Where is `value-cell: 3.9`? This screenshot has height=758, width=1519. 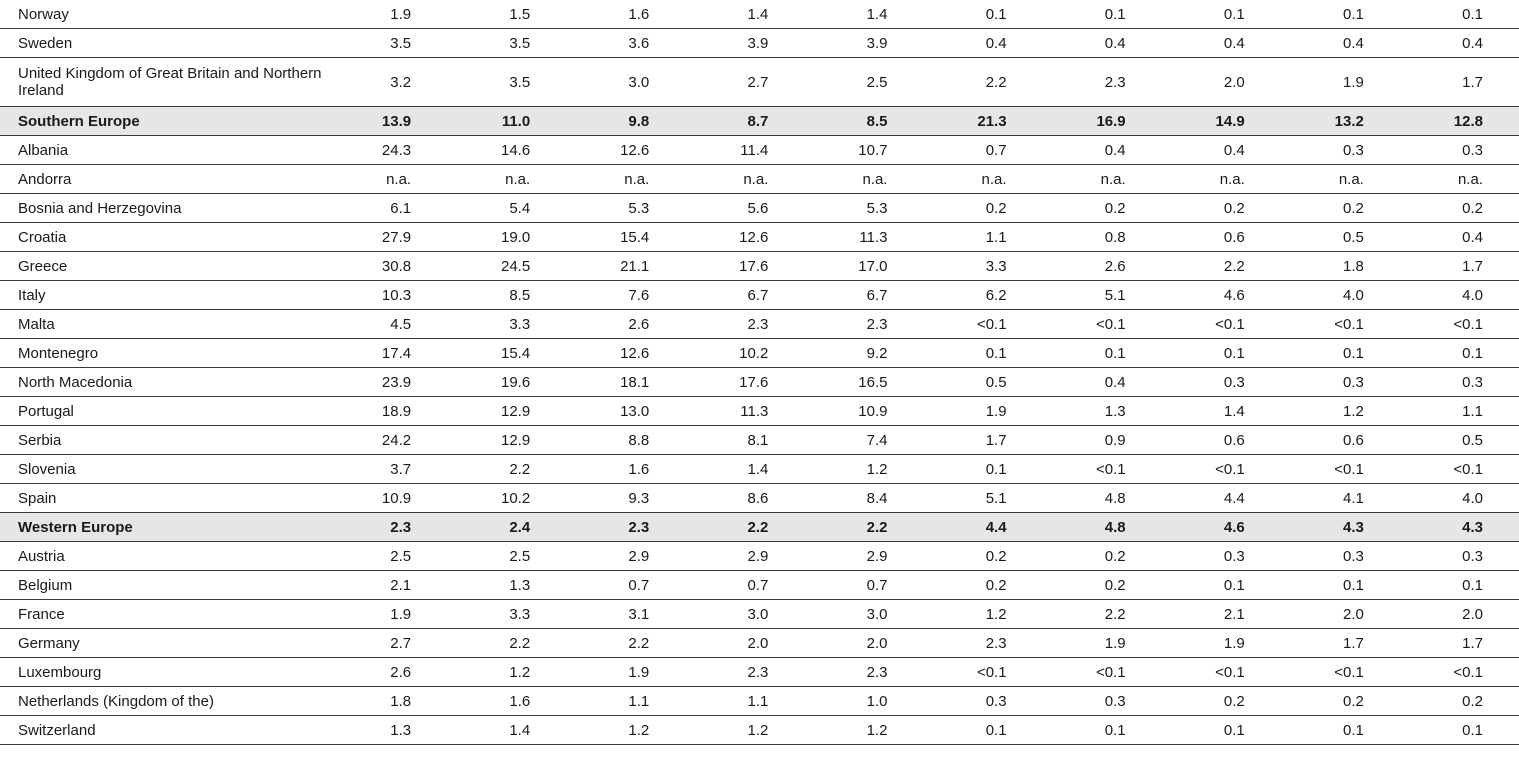
value-cell: 3.9 is located at coordinates (745, 43).